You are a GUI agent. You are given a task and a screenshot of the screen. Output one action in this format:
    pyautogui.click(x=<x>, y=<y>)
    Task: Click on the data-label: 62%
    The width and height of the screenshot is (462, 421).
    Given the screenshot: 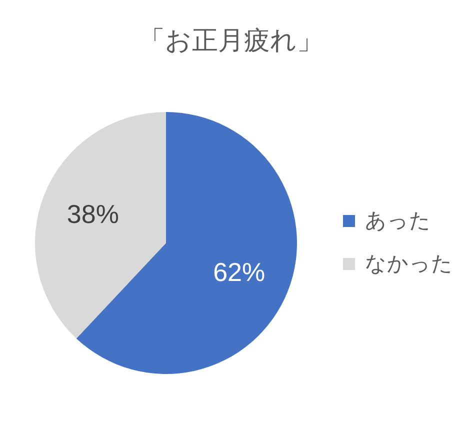 What is the action you would take?
    pyautogui.click(x=239, y=271)
    